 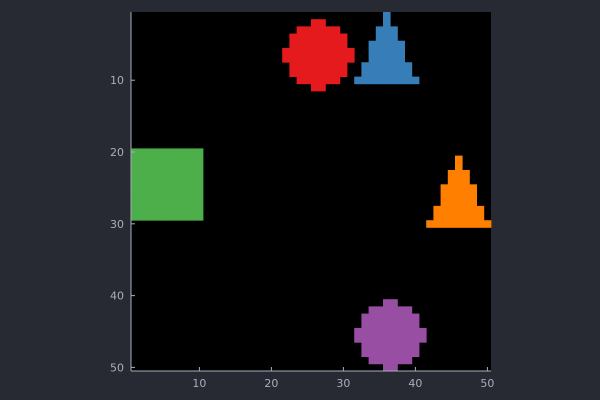 What do you see at coordinates (343, 383) in the screenshot?
I see `x-tick-label: 30` at bounding box center [343, 383].